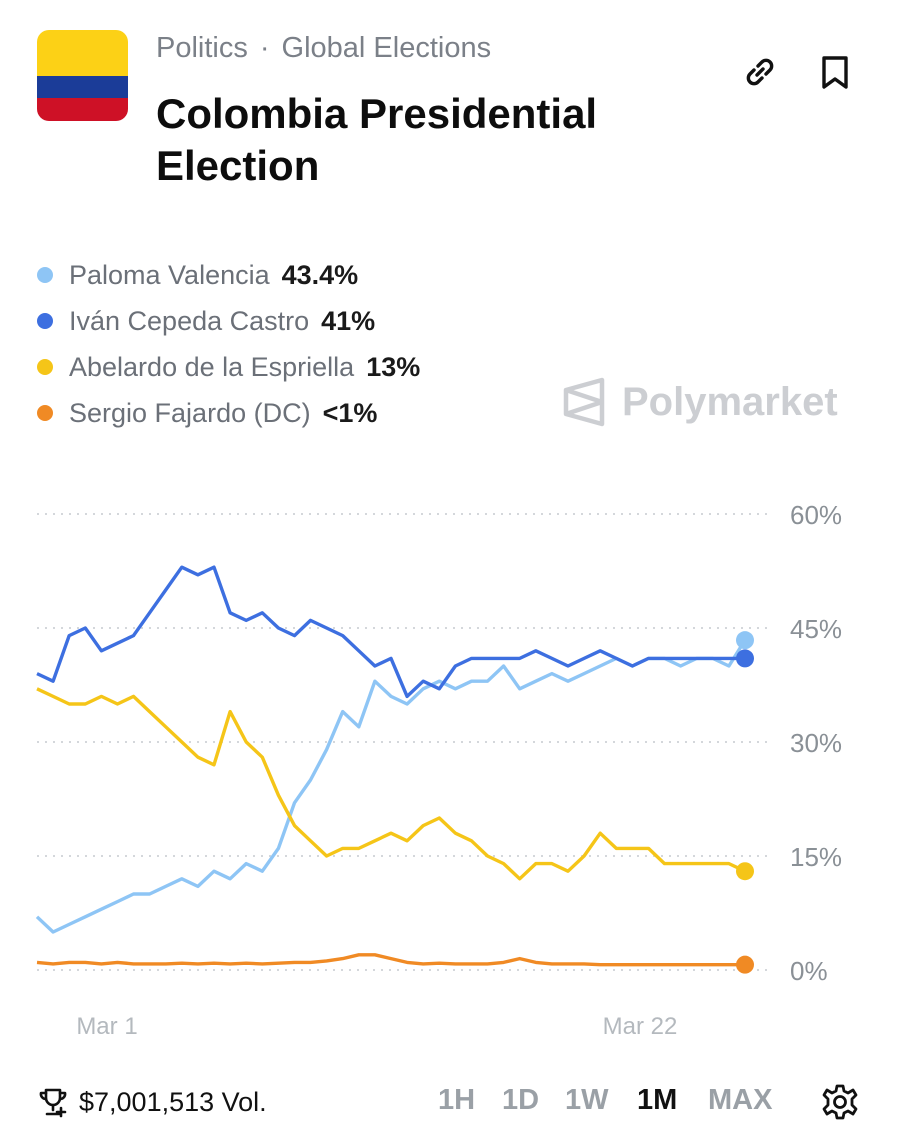 Image resolution: width=897 pixels, height=1147 pixels. Describe the element at coordinates (640, 1026) in the screenshot. I see `x-tick-label: Mar 22` at that location.